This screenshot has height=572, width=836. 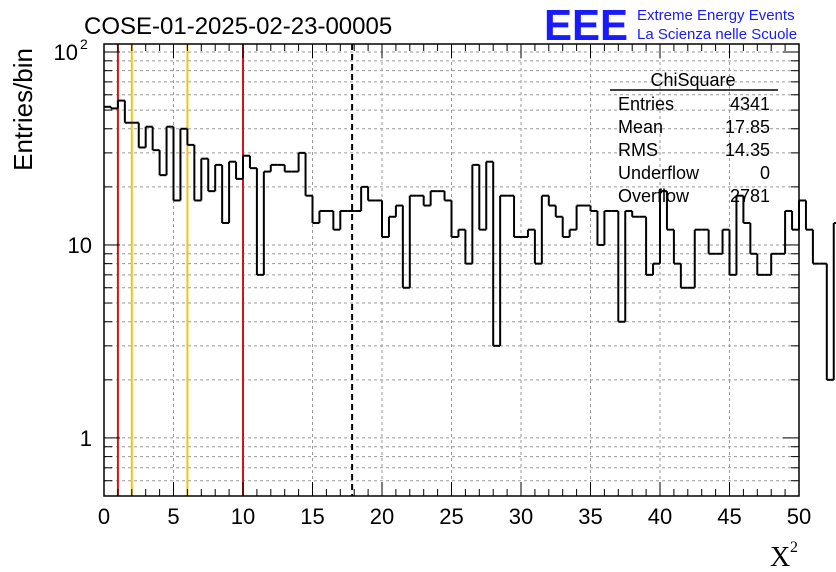 I want to click on stats-underflow-value: 0, so click(x=765, y=173).